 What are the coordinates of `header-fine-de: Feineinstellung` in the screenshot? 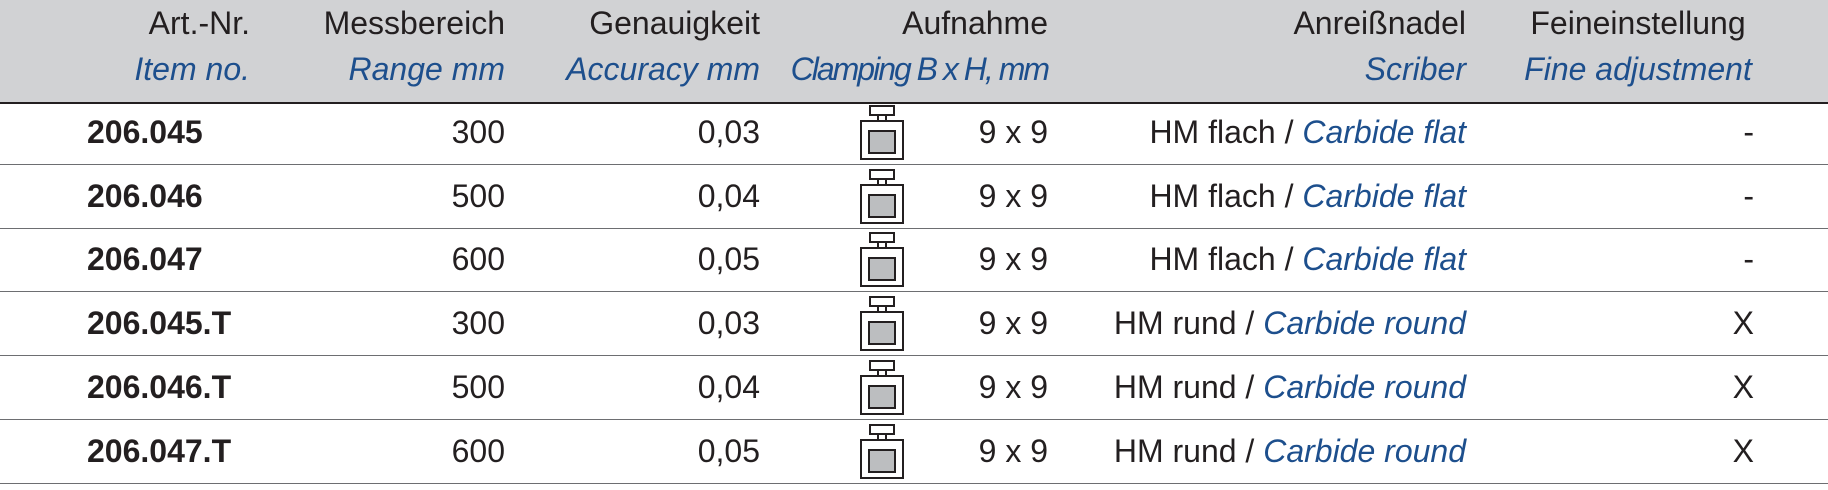 It's located at (1638, 23).